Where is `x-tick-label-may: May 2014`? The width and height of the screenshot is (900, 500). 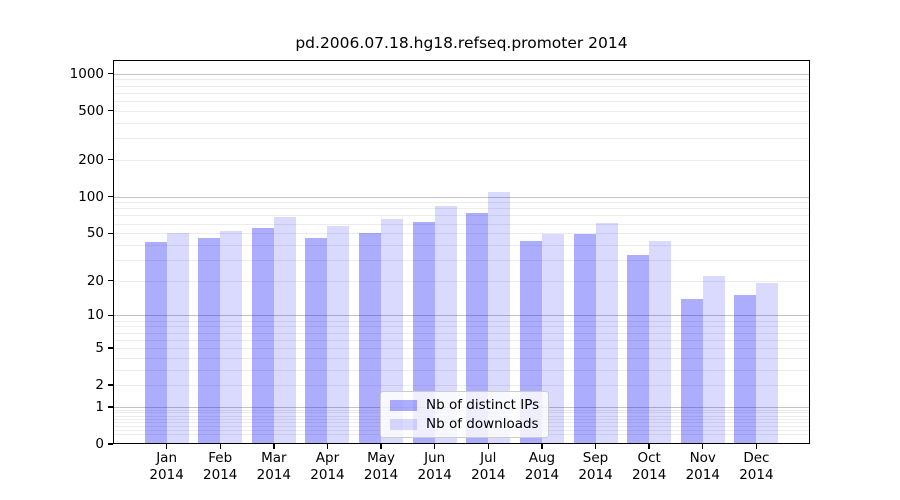
x-tick-label-may: May 2014 is located at coordinates (381, 467).